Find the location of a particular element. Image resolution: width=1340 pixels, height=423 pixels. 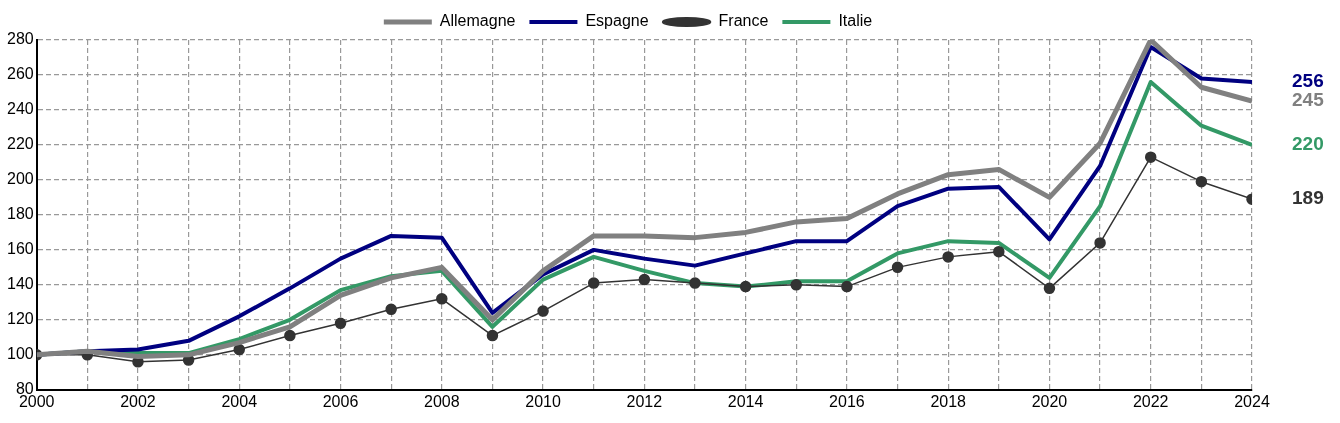

y-tick-label: 140 is located at coordinates (20, 284).